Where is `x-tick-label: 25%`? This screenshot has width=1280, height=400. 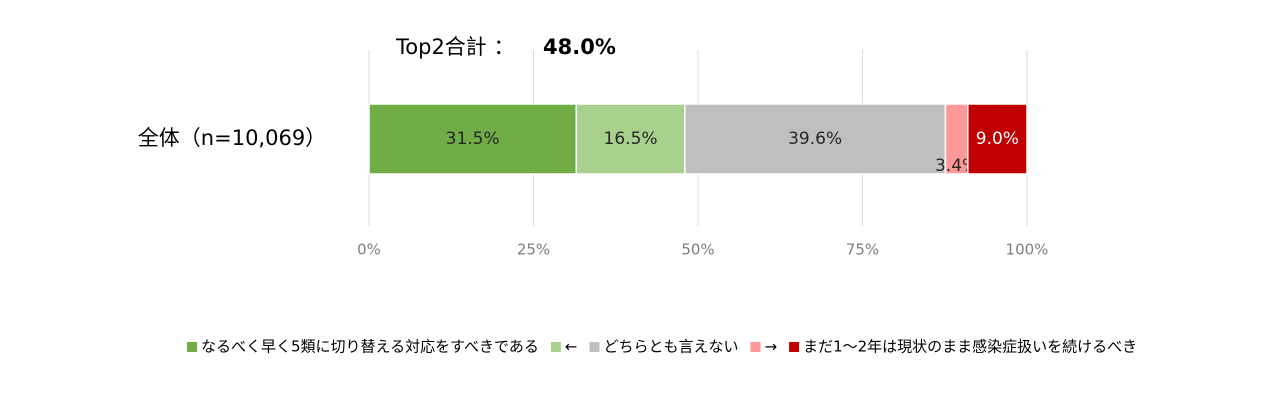 x-tick-label: 25% is located at coordinates (533, 250).